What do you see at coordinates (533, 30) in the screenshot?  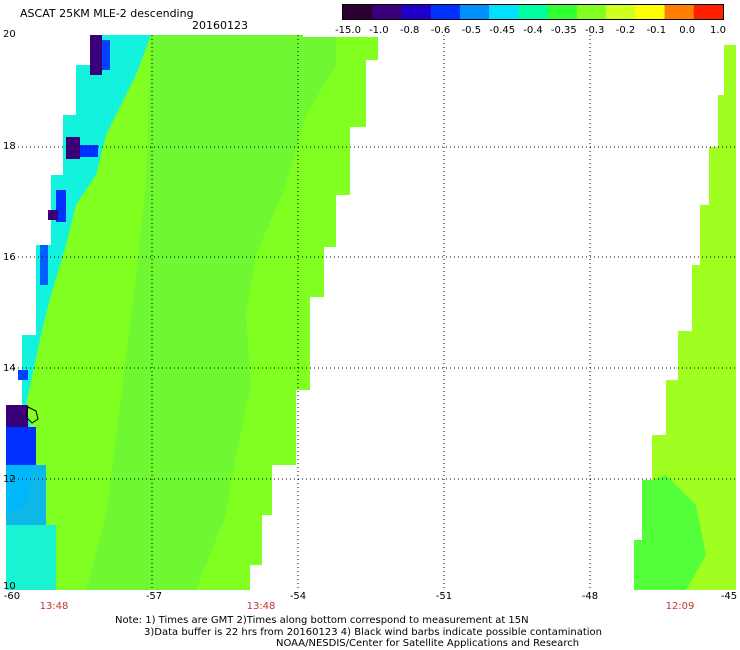 I see `colorbar-label: -0.4` at bounding box center [533, 30].